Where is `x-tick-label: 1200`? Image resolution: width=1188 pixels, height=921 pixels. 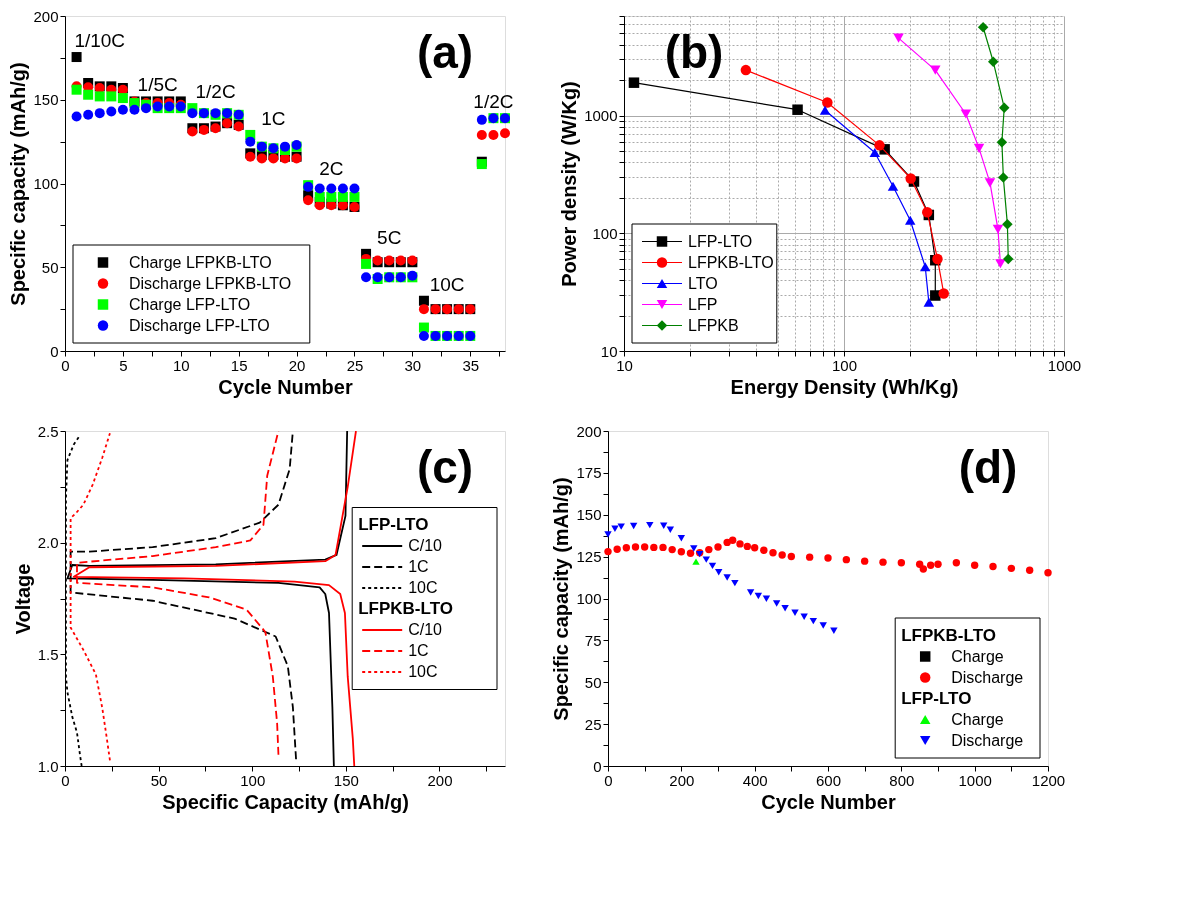 x-tick-label: 1200 is located at coordinates (1048, 780).